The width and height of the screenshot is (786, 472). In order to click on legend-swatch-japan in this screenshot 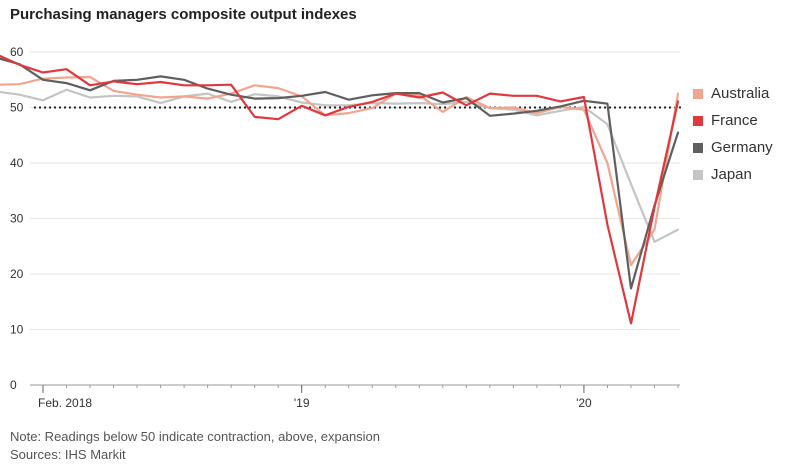, I will do `click(698, 174)`.